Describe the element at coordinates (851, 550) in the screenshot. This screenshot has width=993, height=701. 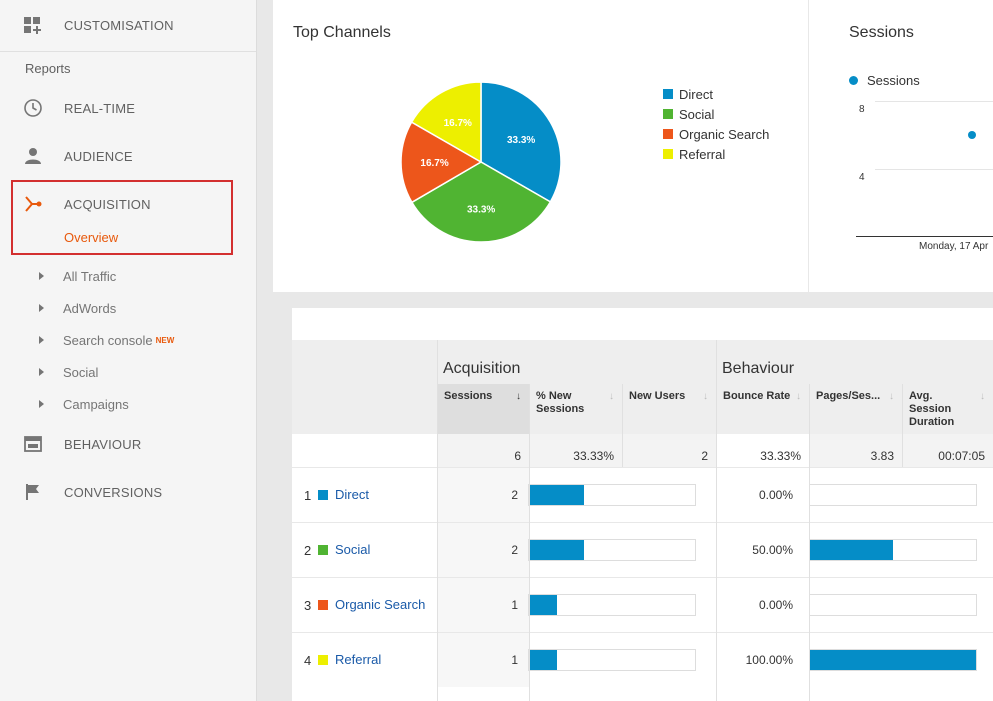
I see `bounce-bar-fill` at that location.